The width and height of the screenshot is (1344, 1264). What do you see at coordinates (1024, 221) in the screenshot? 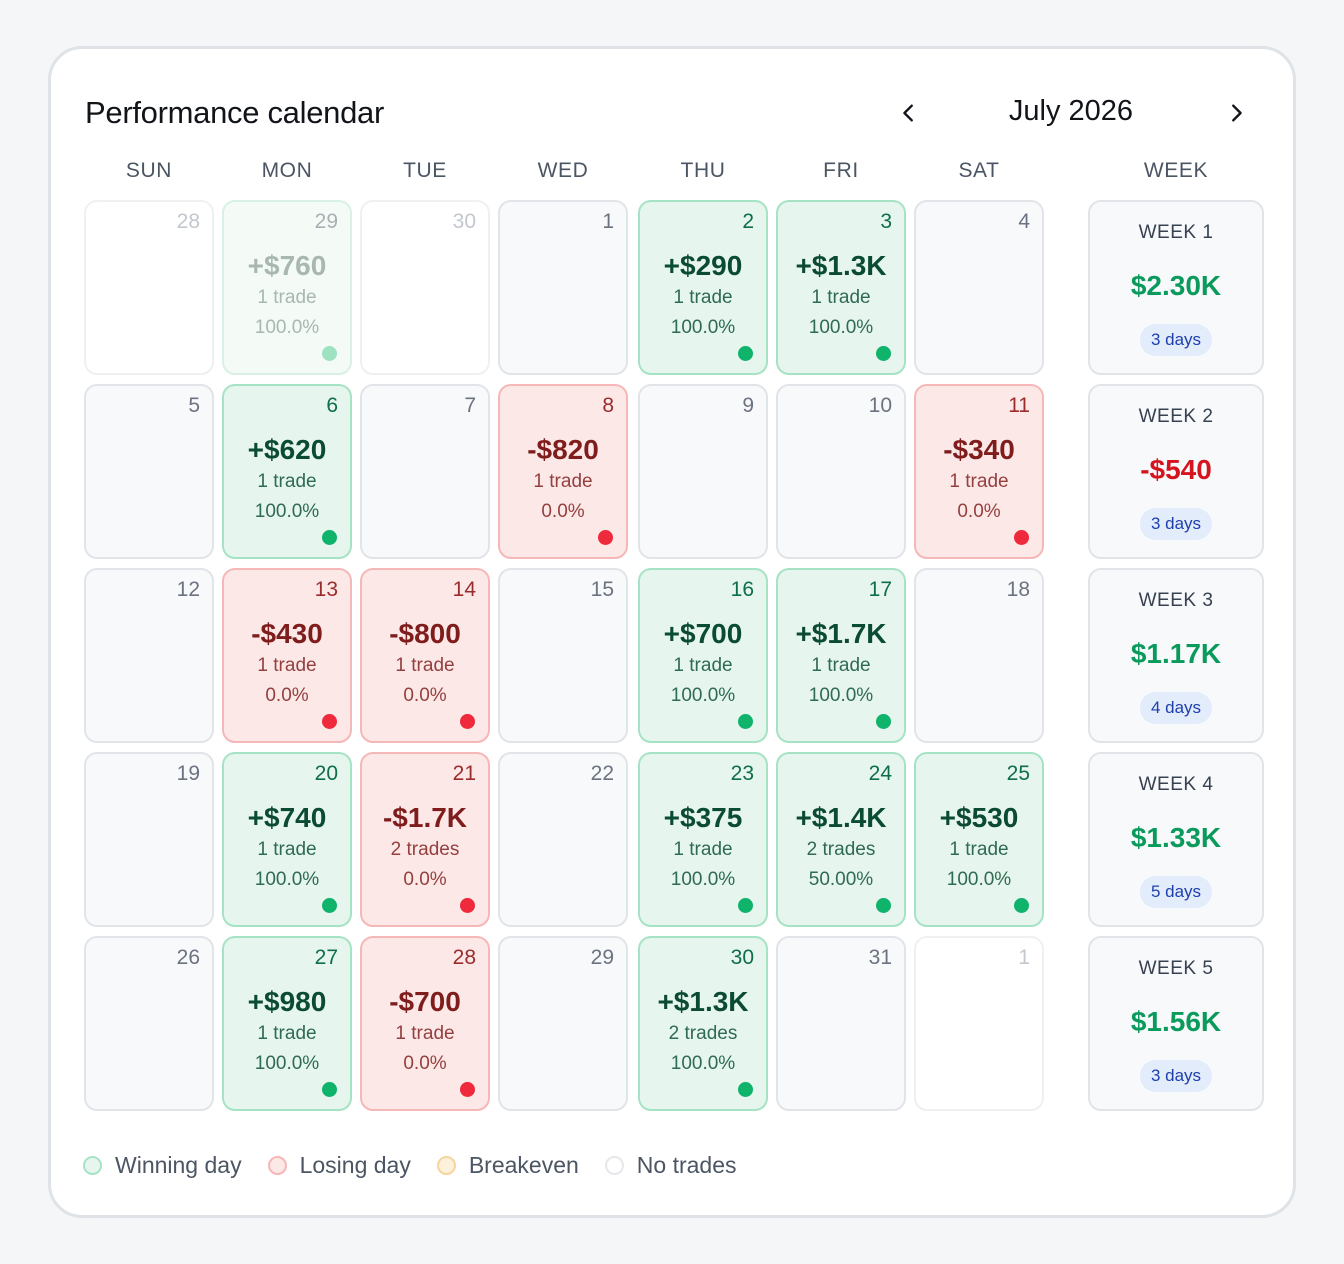
I see `day-number: 4` at bounding box center [1024, 221].